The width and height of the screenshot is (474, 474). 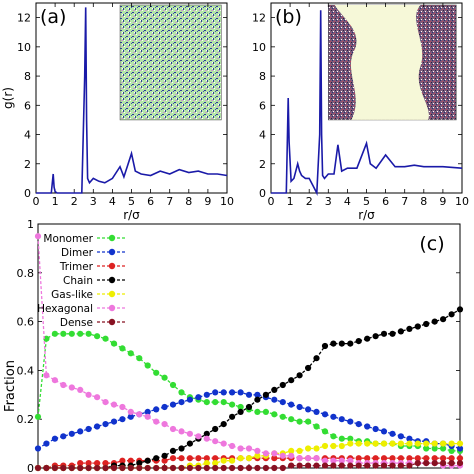 I want to click on inset-snapshot, so click(x=170, y=62).